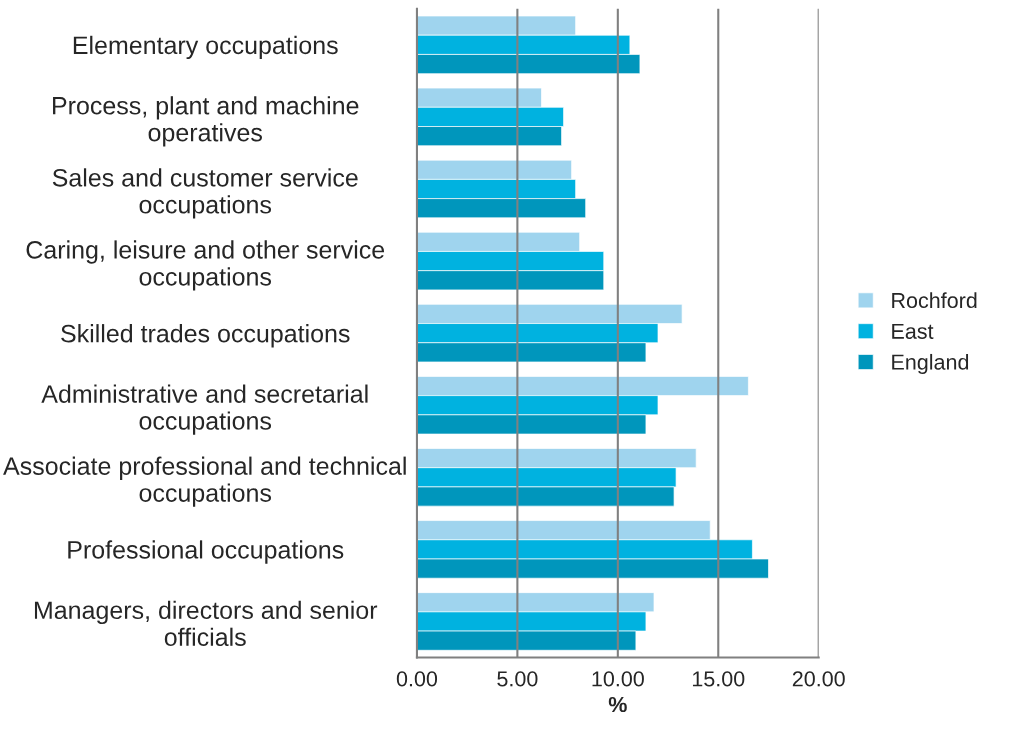 This screenshot has width=1012, height=733. What do you see at coordinates (206, 552) in the screenshot?
I see `y-tick-label: Professional occupations` at bounding box center [206, 552].